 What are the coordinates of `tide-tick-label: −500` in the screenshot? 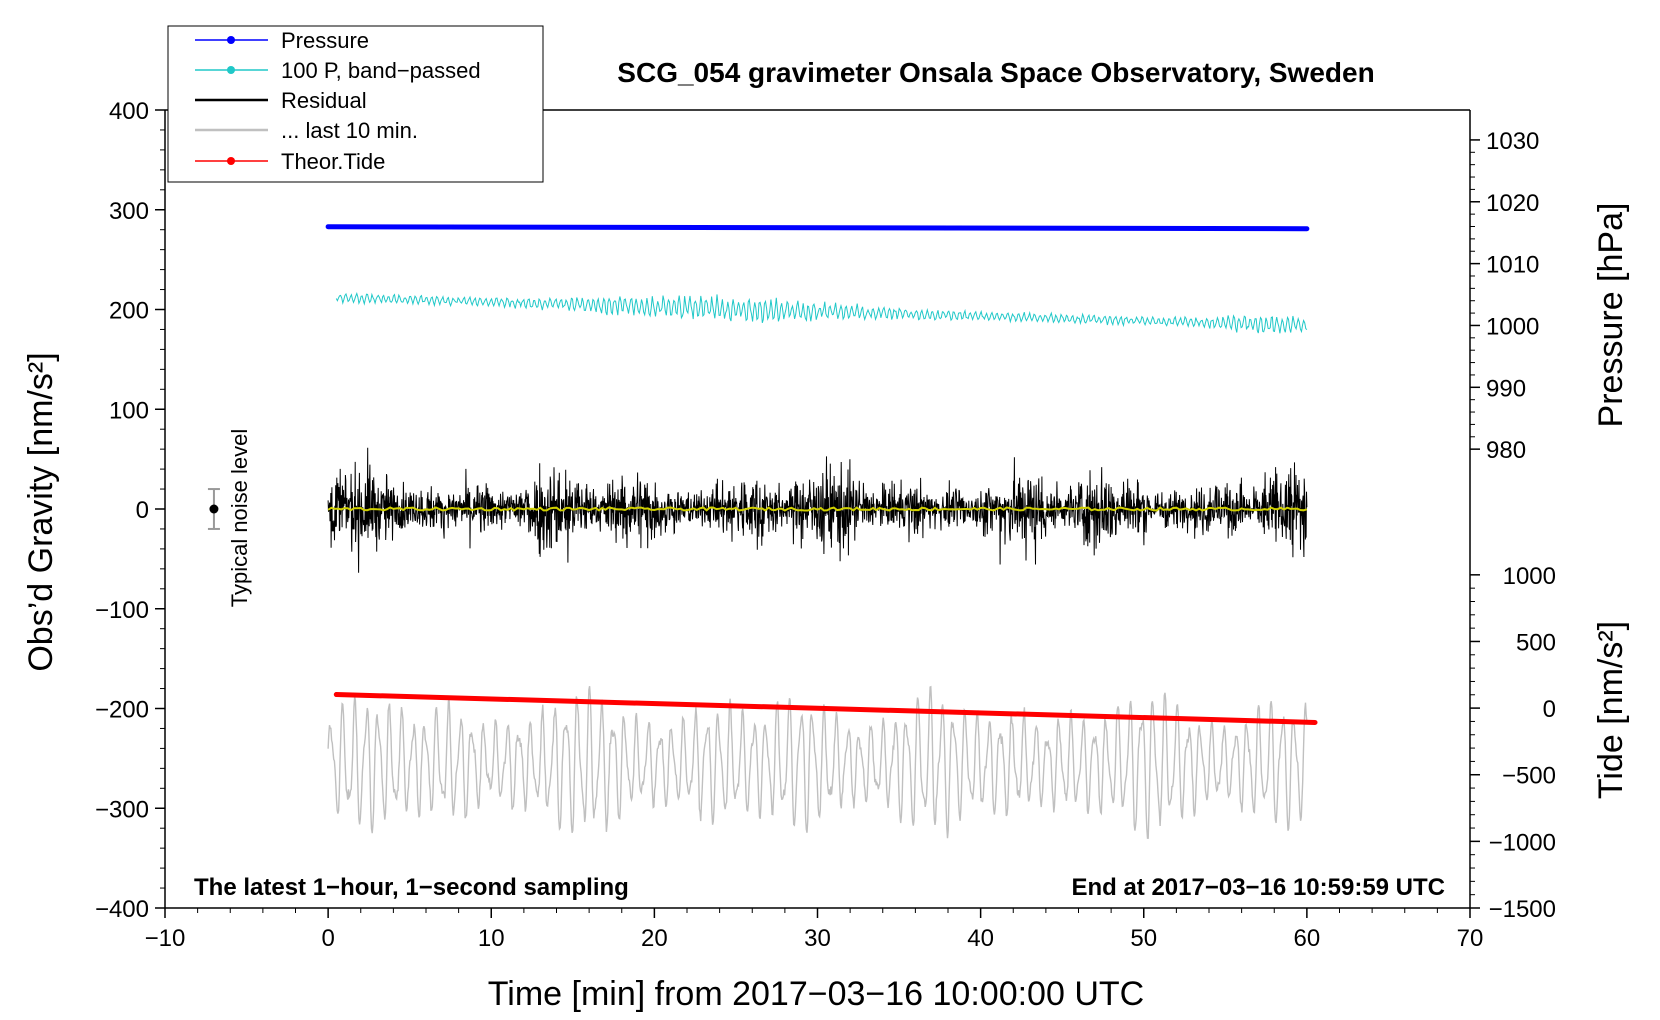 It's located at (1529, 776).